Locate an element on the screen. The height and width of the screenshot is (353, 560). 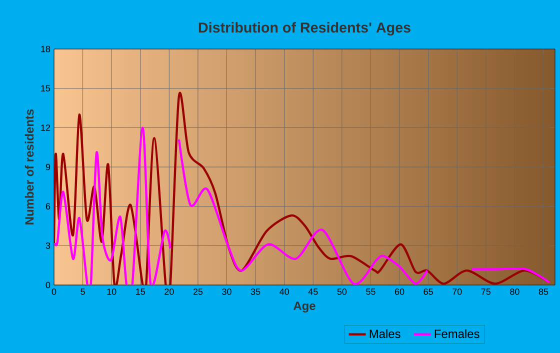
x-tick-label: 80 is located at coordinates (515, 291).